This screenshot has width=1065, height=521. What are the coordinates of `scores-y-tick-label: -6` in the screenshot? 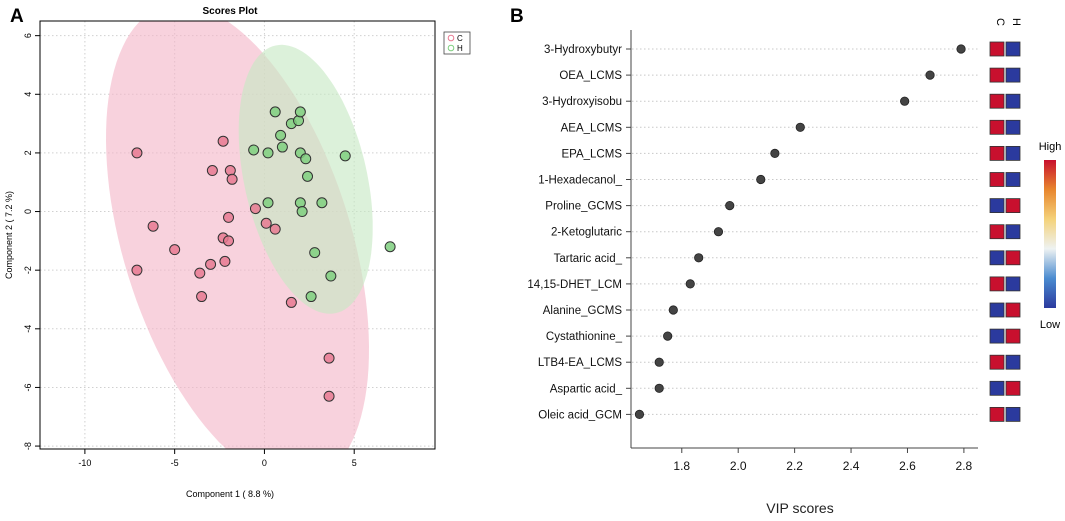 It's located at (28, 387).